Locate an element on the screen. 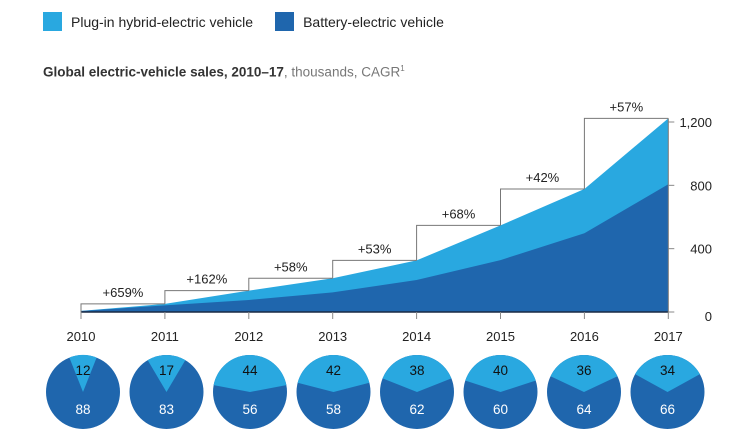  legend-item-phev: Plug-in hybrid-electric vehicle is located at coordinates (148, 21).